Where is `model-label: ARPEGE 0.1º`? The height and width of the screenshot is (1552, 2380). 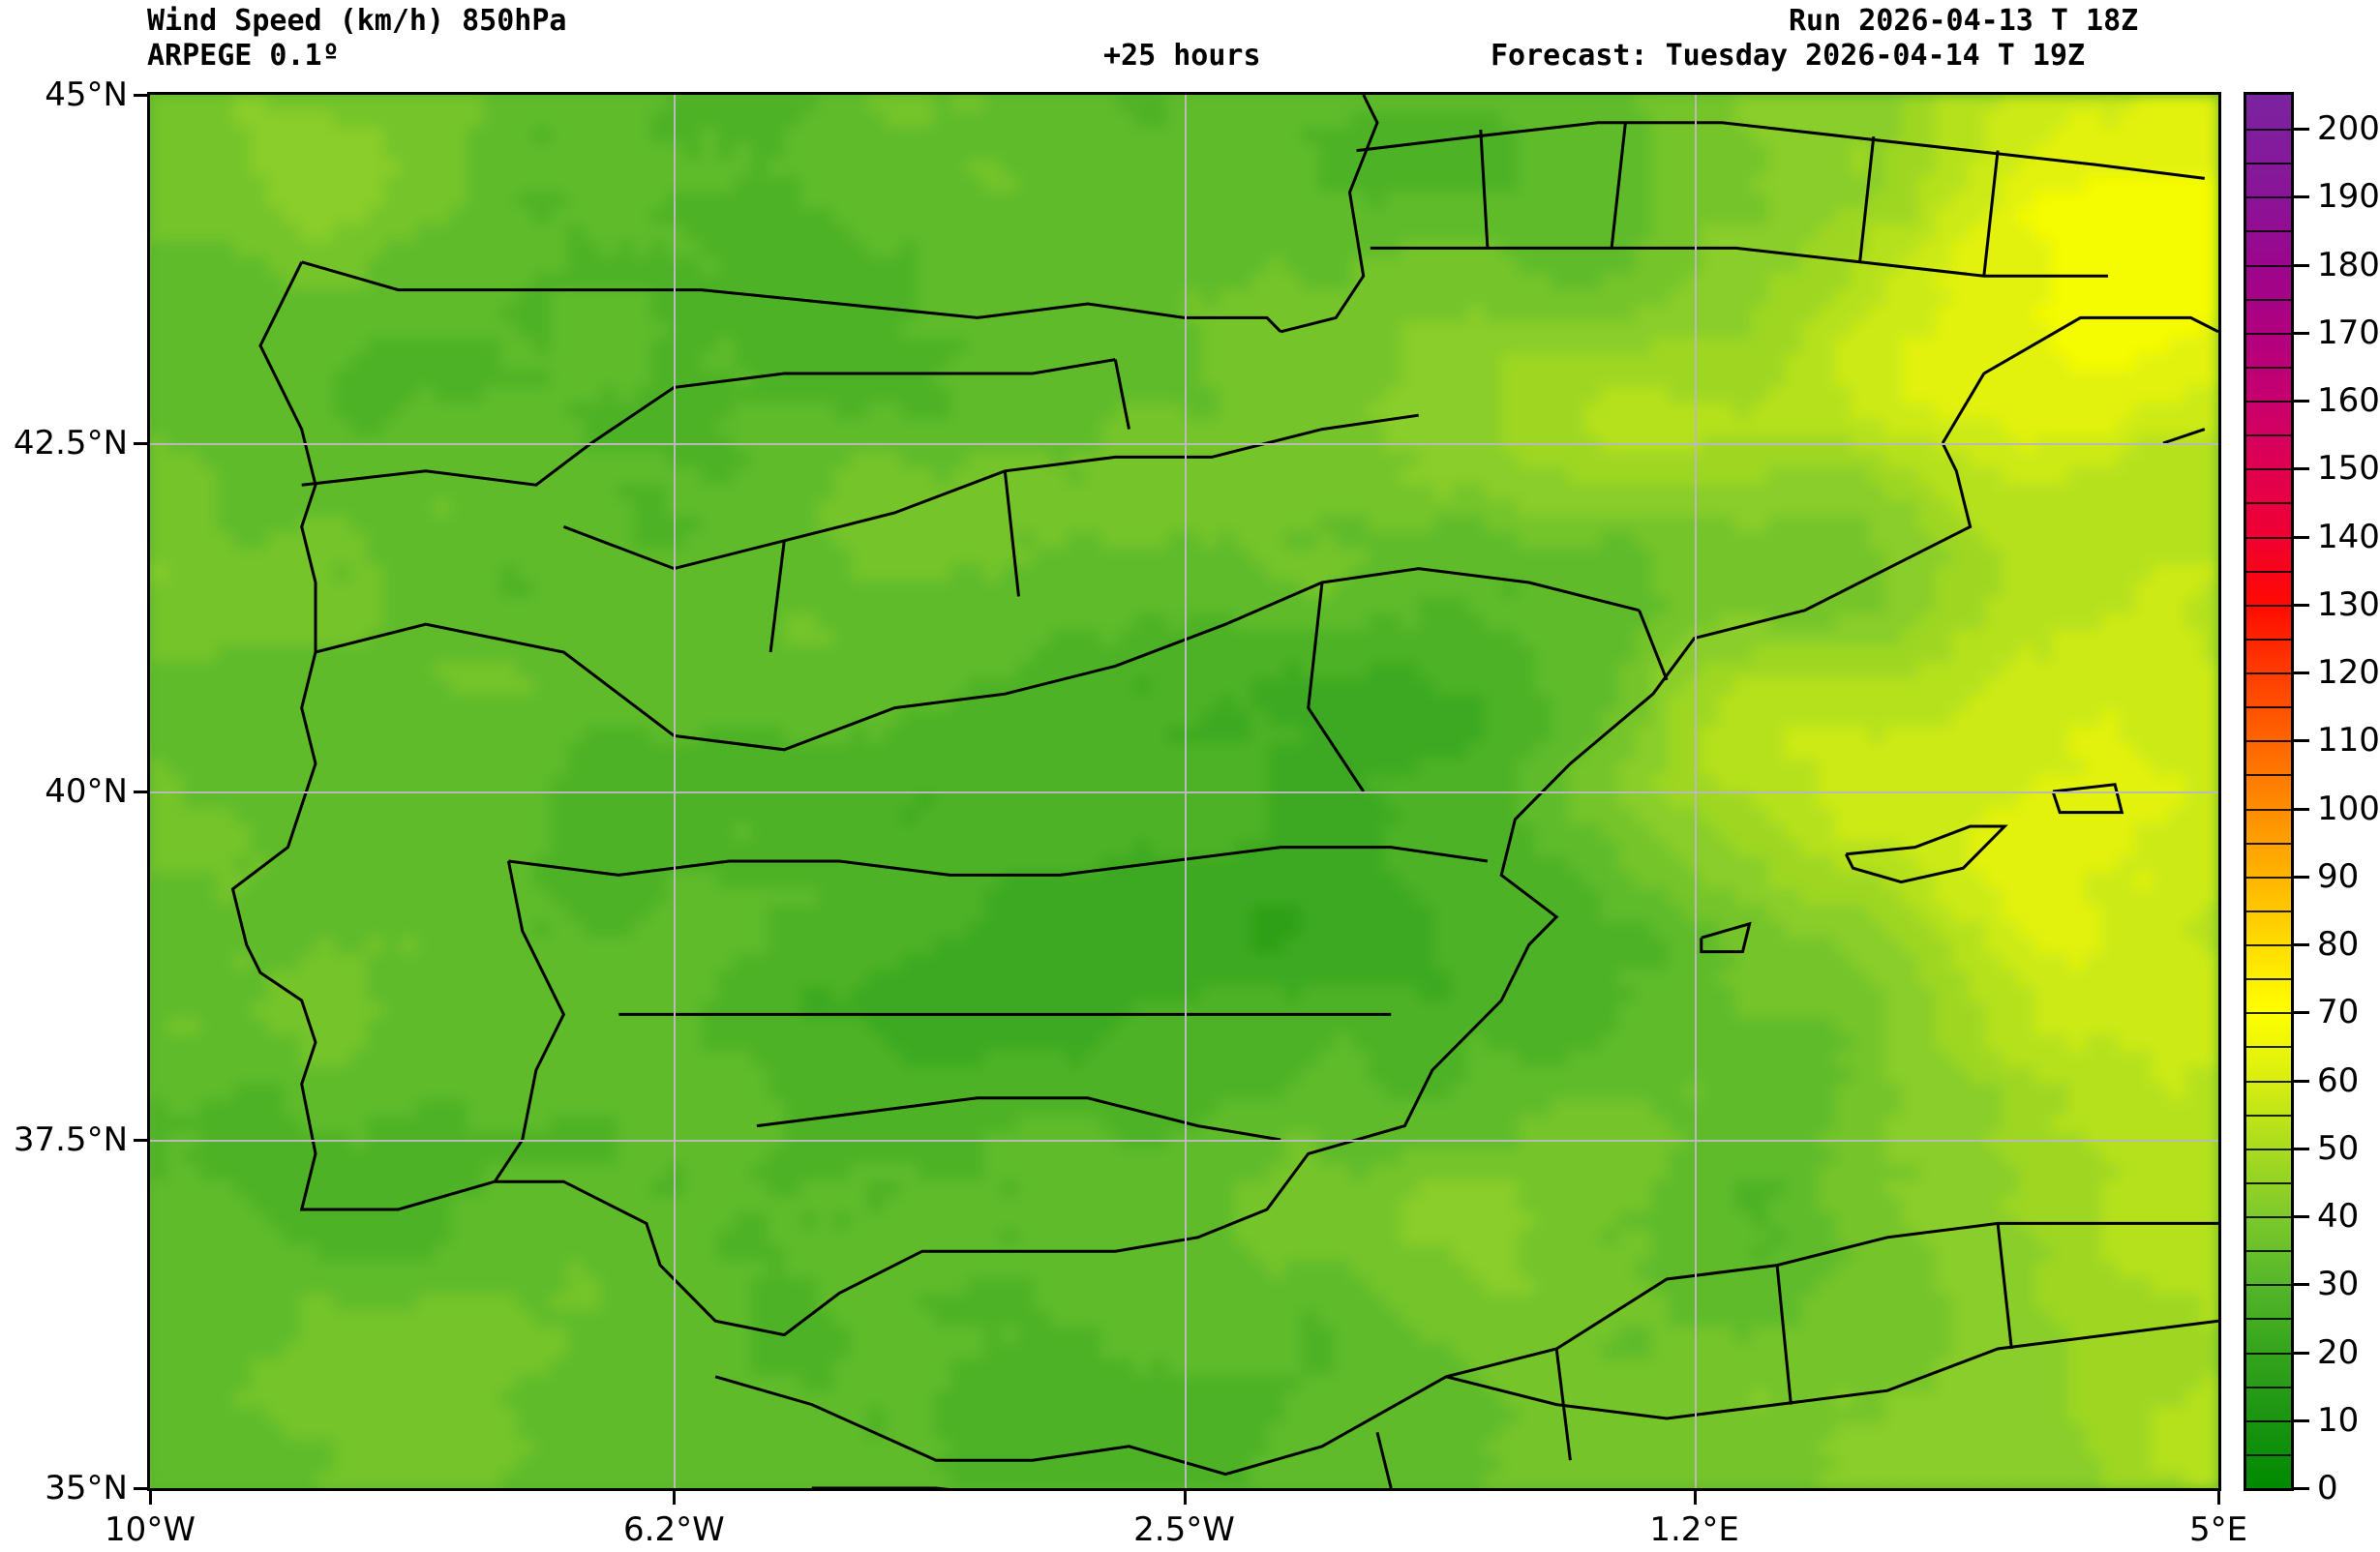
model-label: ARPEGE 0.1º is located at coordinates (243, 56).